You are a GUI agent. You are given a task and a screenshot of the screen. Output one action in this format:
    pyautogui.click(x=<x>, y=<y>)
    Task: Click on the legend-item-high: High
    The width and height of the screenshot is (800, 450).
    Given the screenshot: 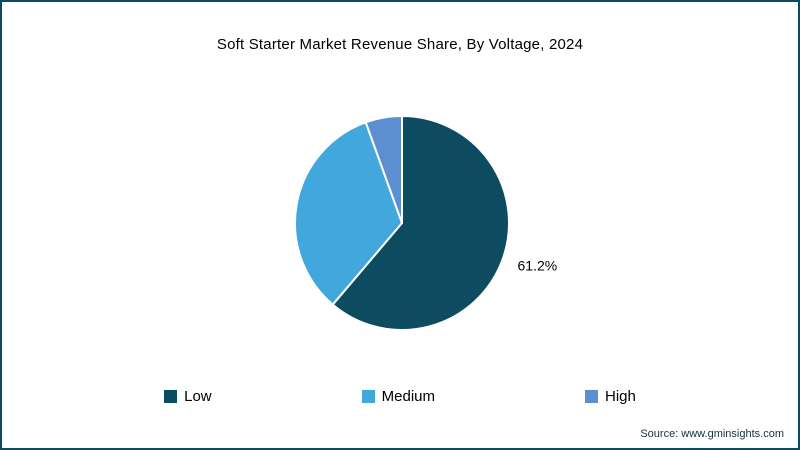 What is the action you would take?
    pyautogui.click(x=610, y=396)
    